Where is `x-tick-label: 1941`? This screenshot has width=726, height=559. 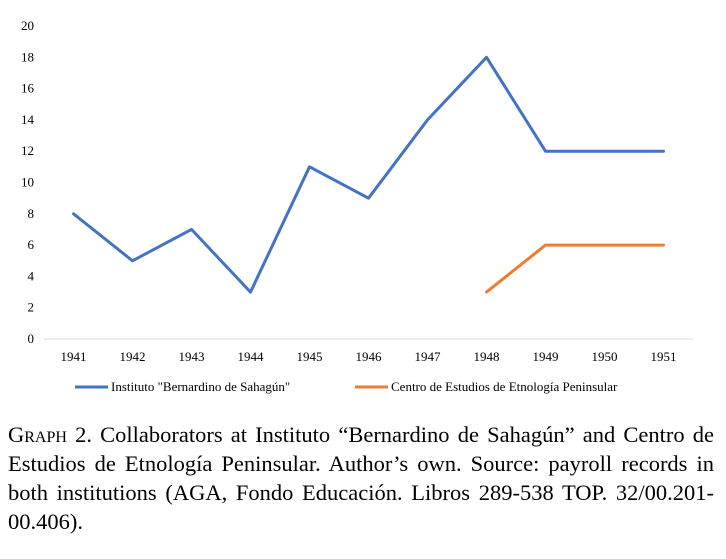 x-tick-label: 1941 is located at coordinates (74, 356).